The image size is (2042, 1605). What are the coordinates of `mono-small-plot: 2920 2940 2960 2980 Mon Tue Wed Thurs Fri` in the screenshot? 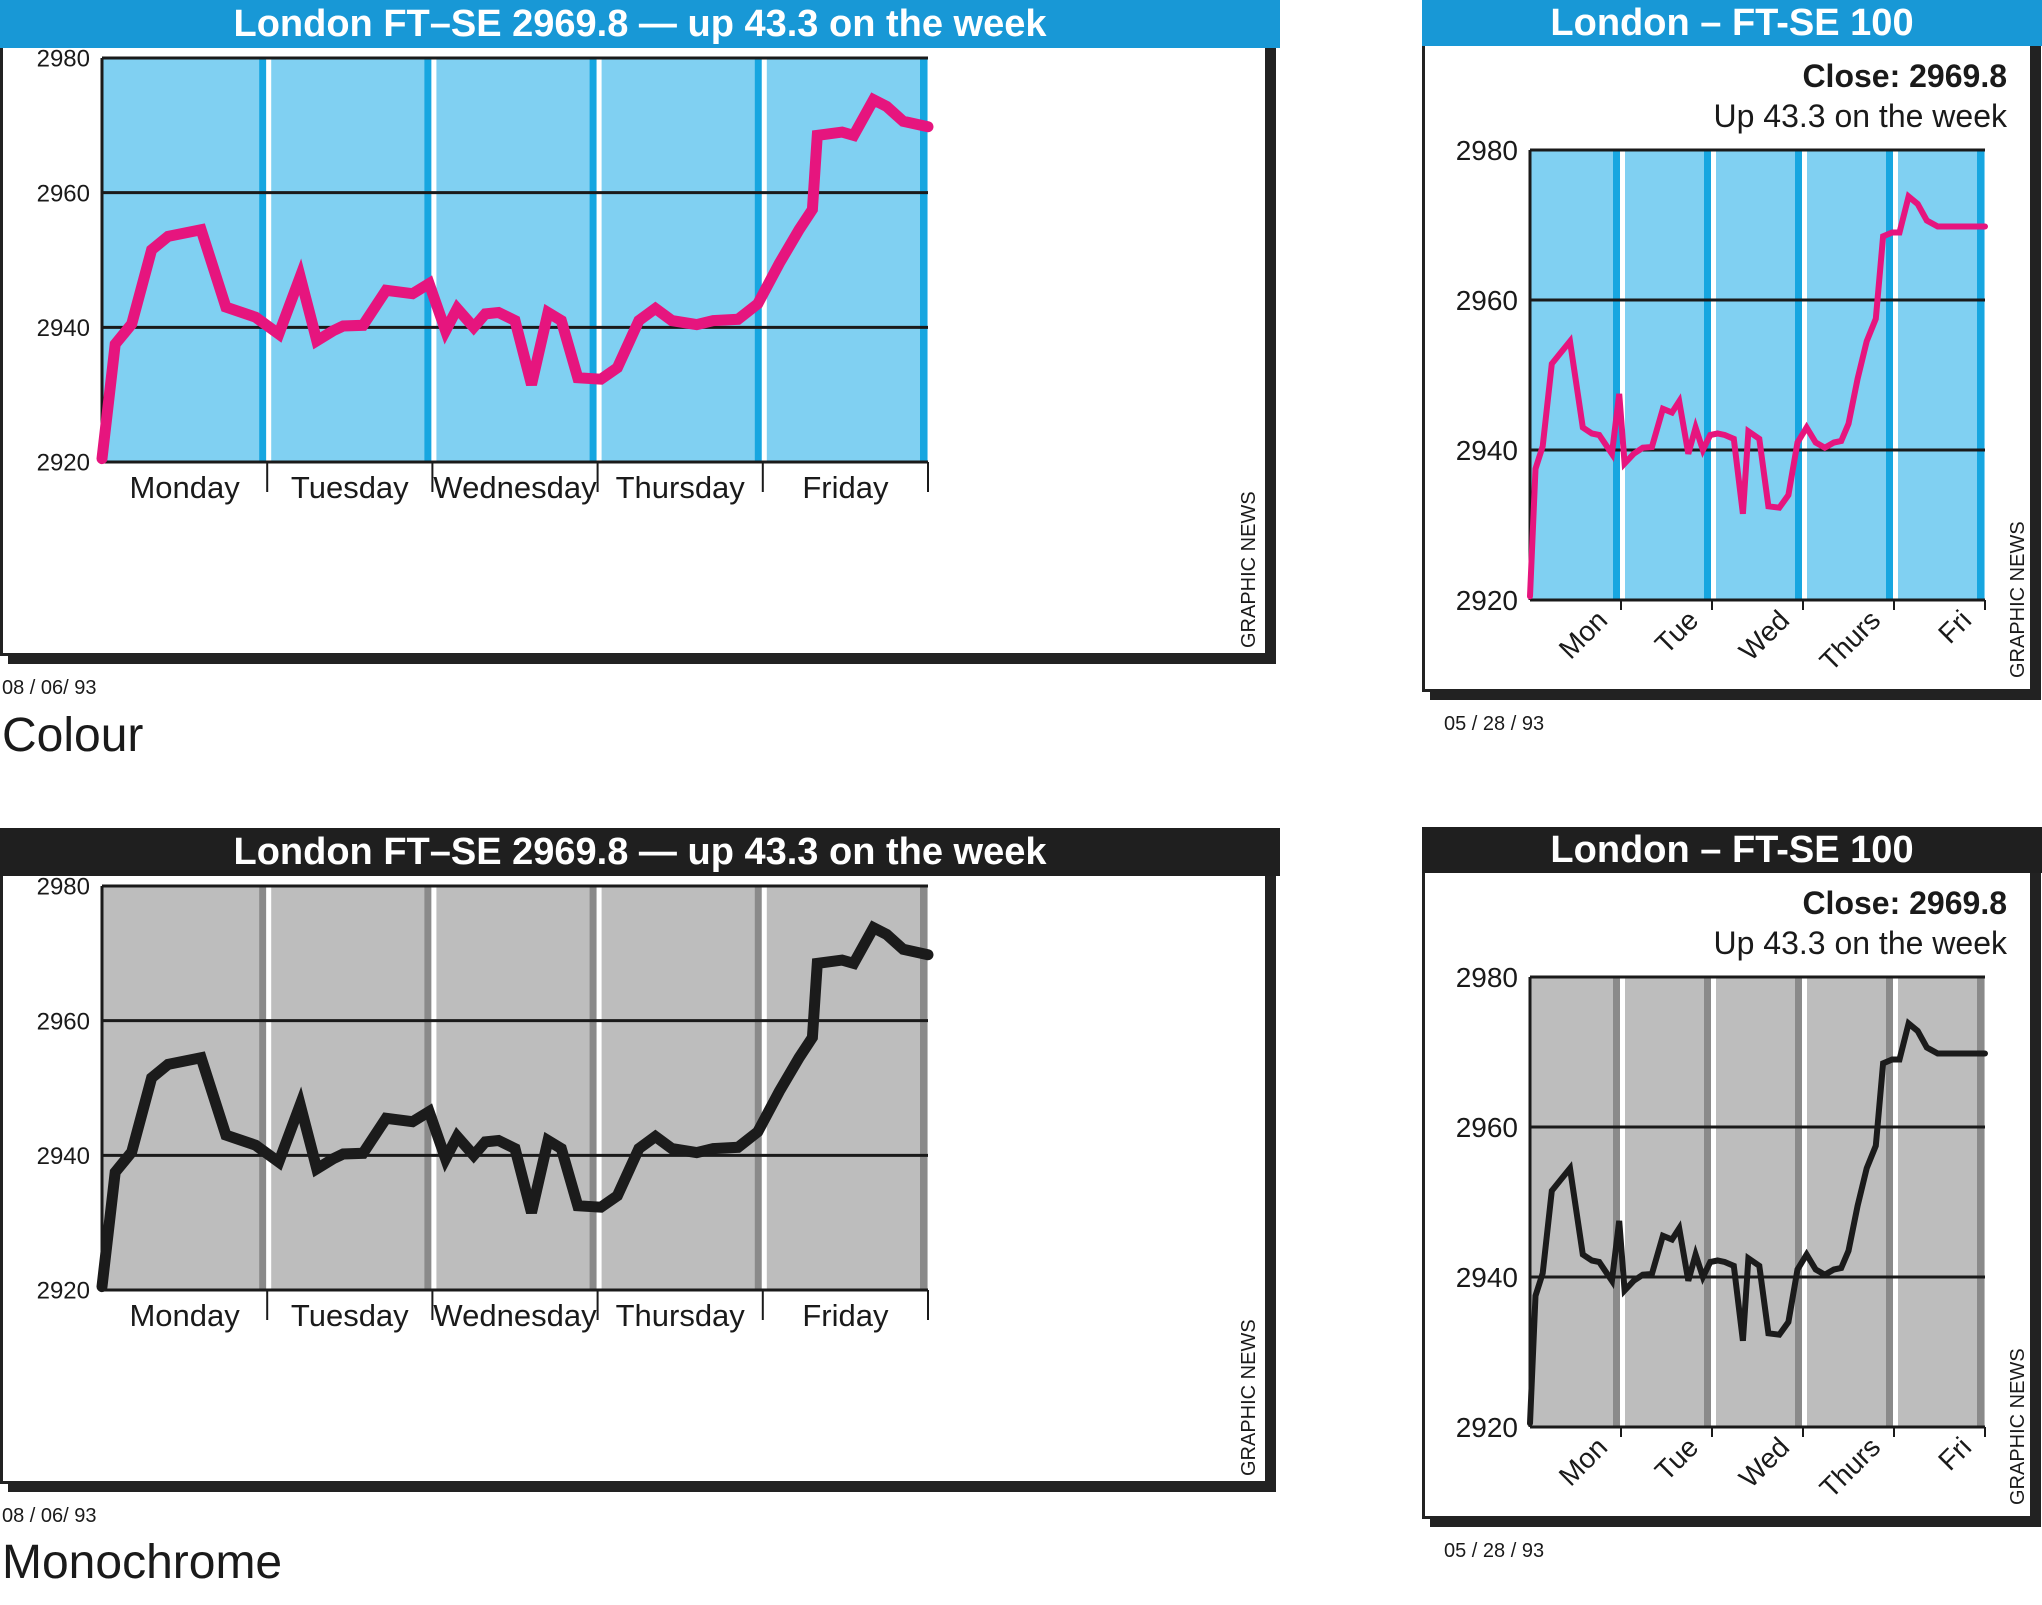 It's located at (1722, 1233).